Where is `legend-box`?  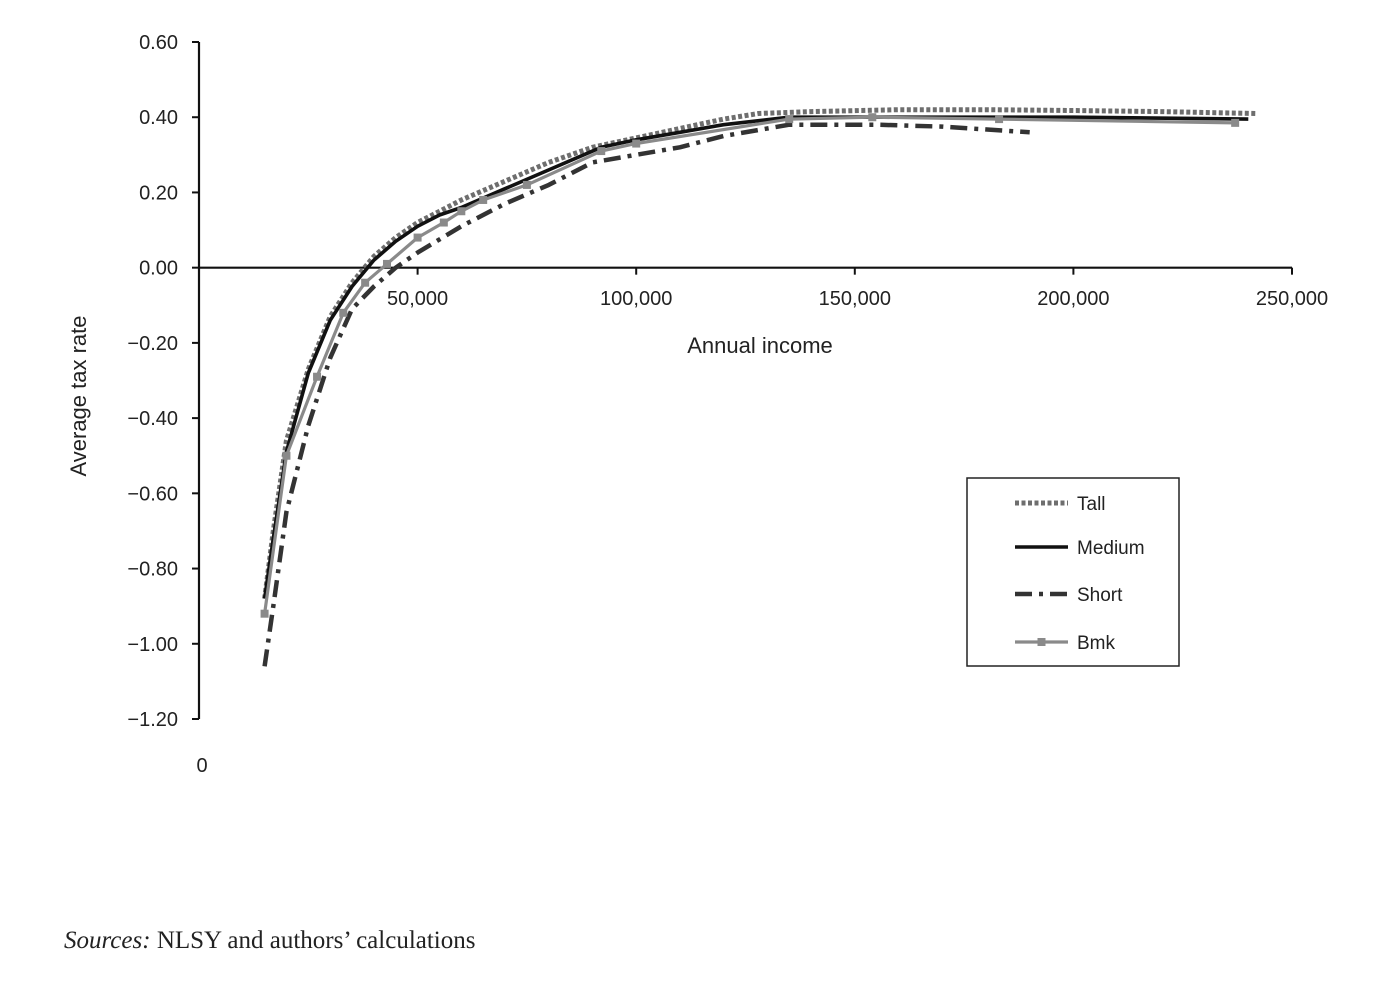 legend-box is located at coordinates (1073, 572).